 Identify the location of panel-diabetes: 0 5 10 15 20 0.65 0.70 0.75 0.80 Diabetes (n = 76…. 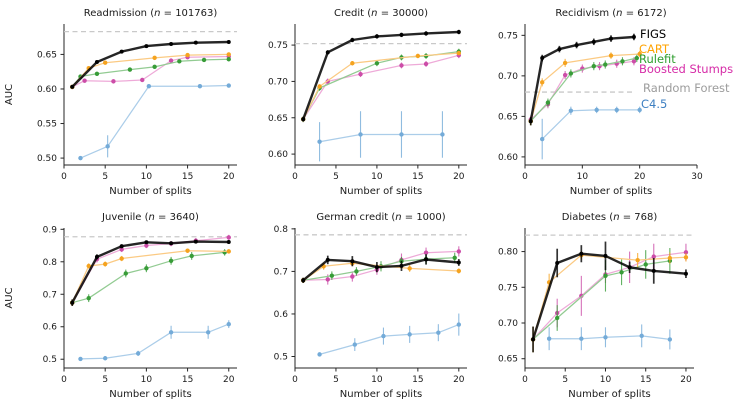
(596, 306).